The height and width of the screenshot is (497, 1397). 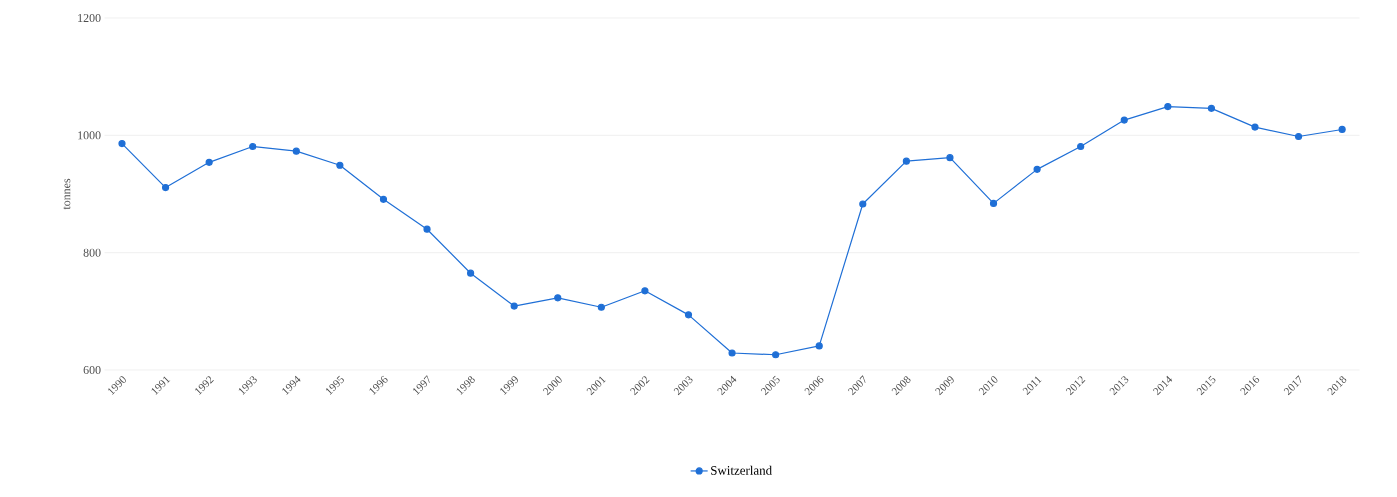 What do you see at coordinates (92, 370) in the screenshot?
I see `y-tick-label: 600` at bounding box center [92, 370].